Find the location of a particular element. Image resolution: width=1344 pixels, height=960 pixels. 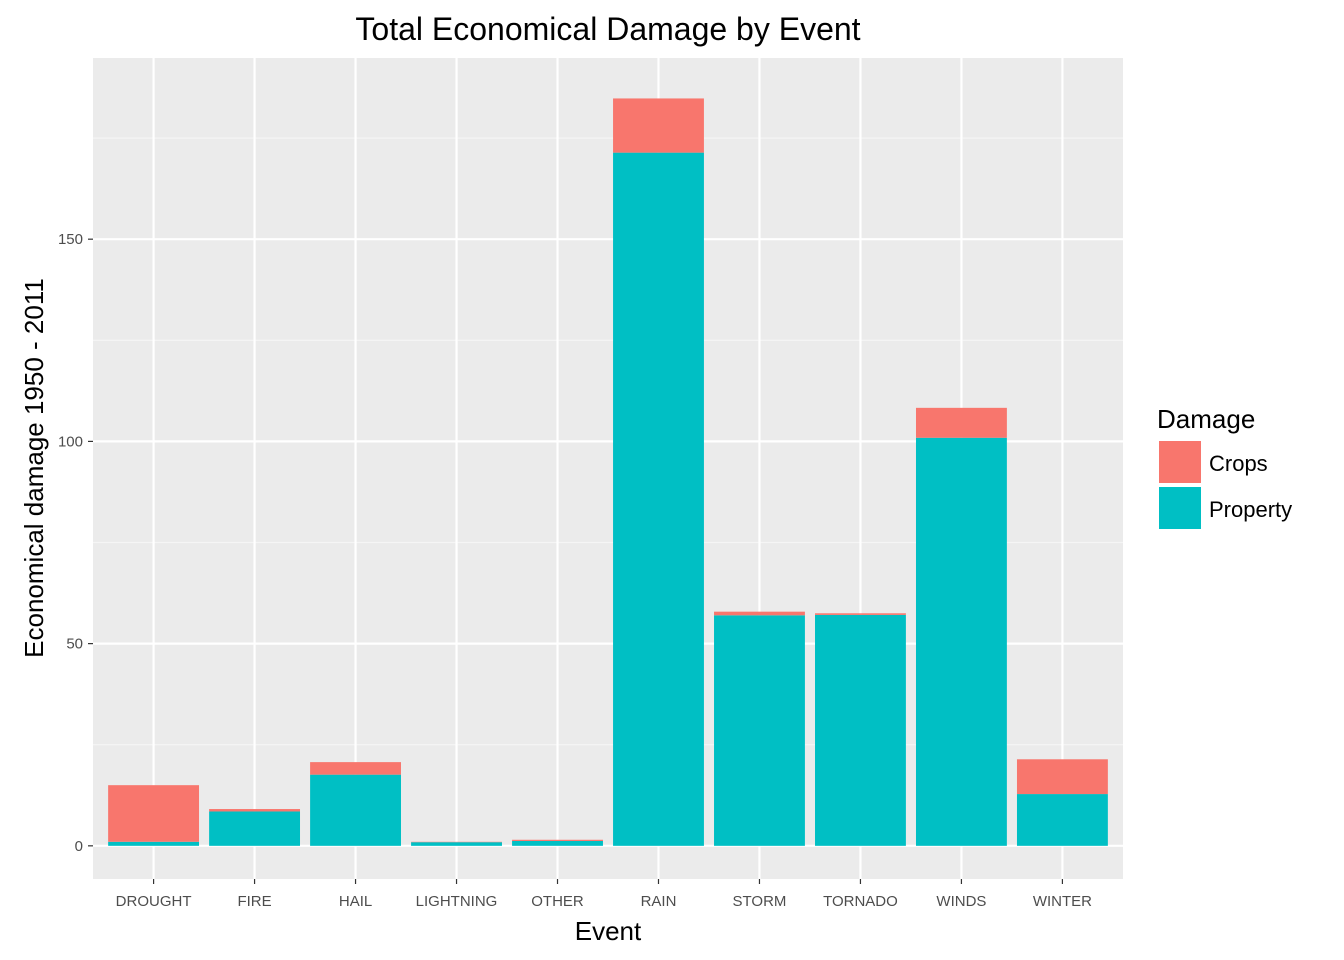

chart-title: Total Economical Damage by Event is located at coordinates (607, 29).